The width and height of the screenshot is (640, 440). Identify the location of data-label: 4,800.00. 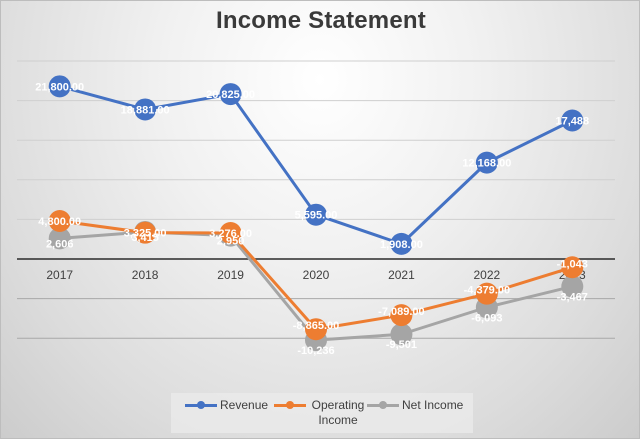
(59, 222).